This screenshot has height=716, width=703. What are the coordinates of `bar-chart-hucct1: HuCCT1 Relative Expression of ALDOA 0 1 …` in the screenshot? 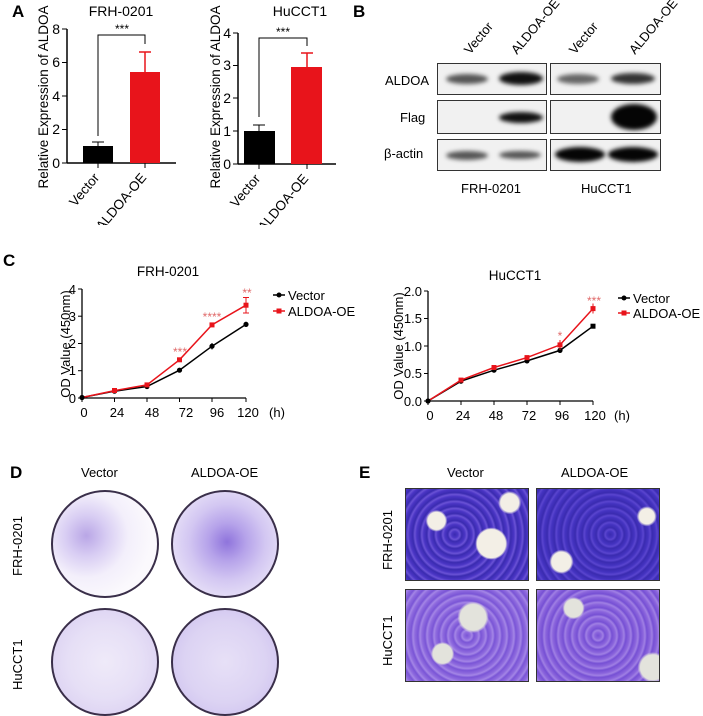 It's located at (272, 114).